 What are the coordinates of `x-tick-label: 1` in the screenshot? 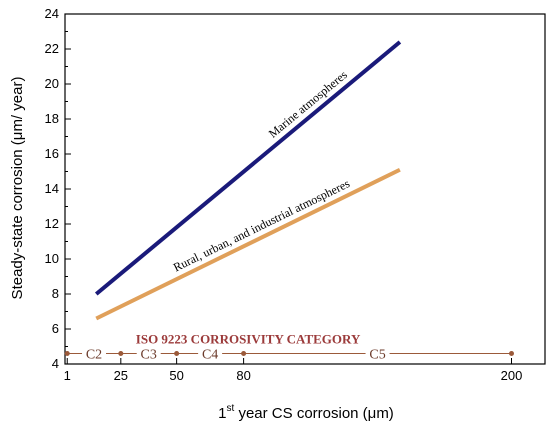 It's located at (67, 375).